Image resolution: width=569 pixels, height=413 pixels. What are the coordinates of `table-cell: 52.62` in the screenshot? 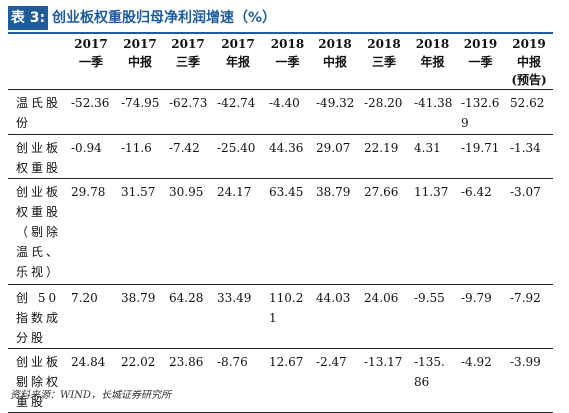 It's located at (529, 112).